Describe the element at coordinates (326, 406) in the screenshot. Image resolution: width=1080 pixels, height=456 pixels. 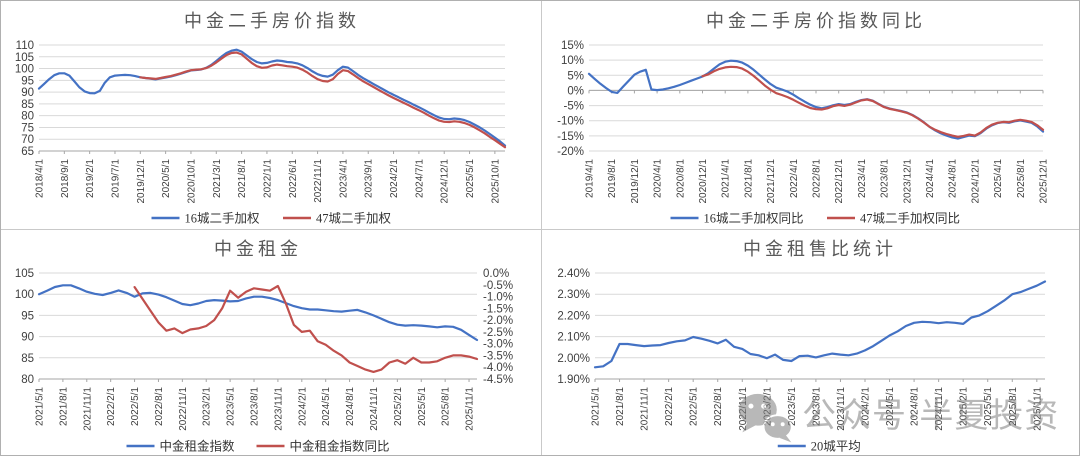
I see `x-axis-tick-label: 2024/5/1` at that location.